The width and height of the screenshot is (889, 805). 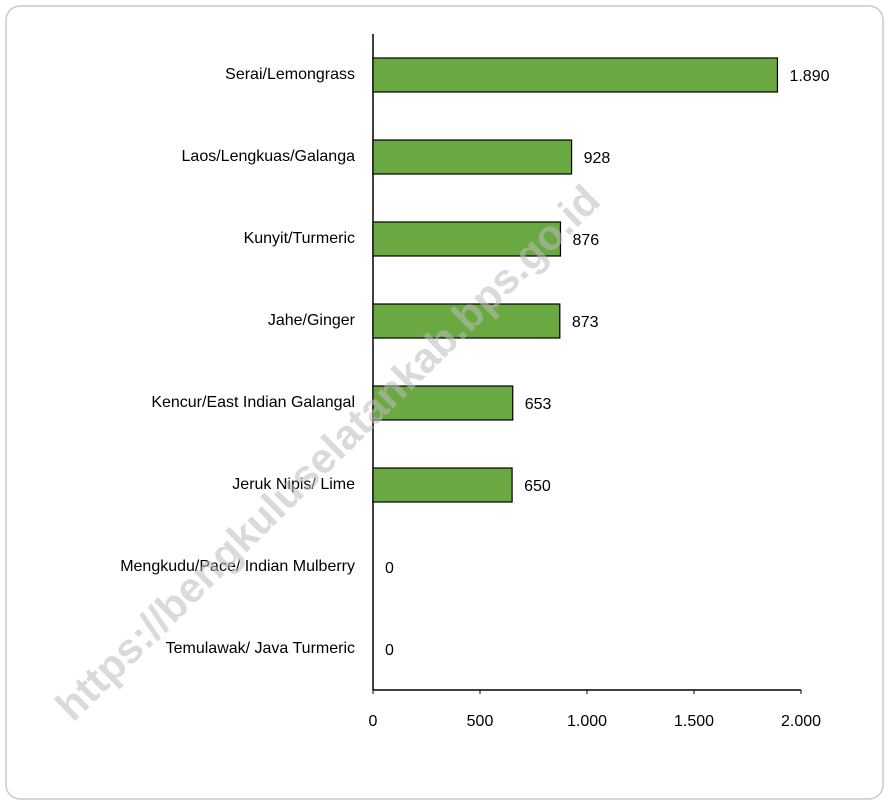 I want to click on value-label: 1.890, so click(x=809, y=76).